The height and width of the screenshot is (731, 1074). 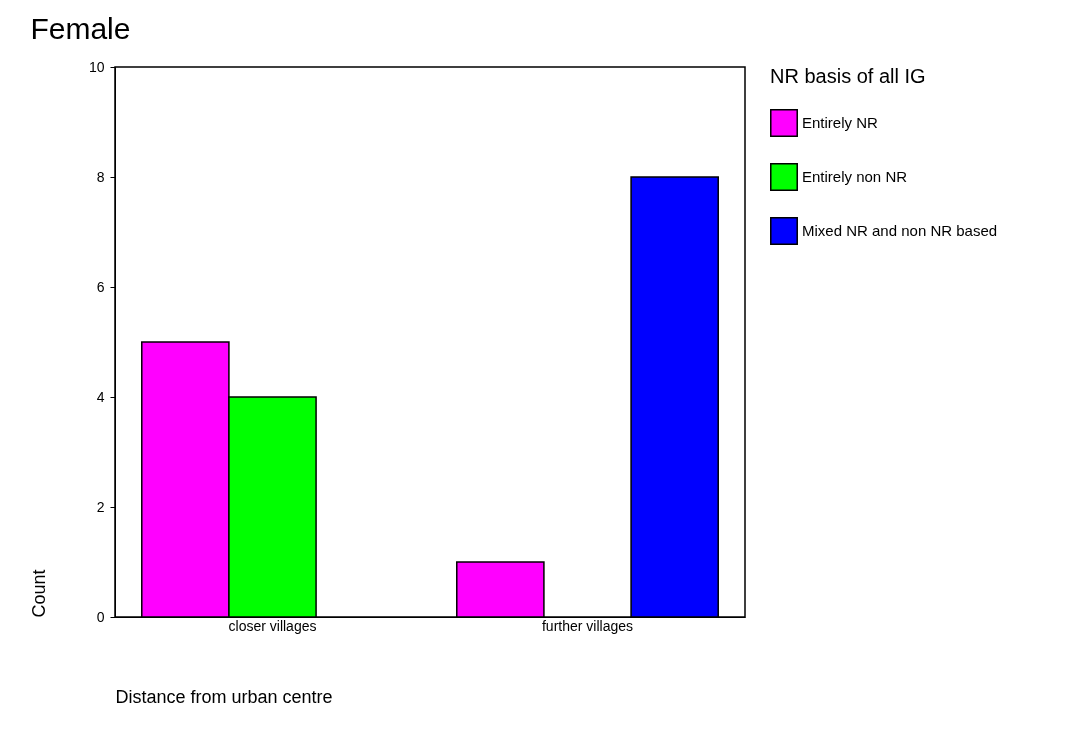 What do you see at coordinates (855, 176) in the screenshot?
I see `legend-label: Entirely non NR` at bounding box center [855, 176].